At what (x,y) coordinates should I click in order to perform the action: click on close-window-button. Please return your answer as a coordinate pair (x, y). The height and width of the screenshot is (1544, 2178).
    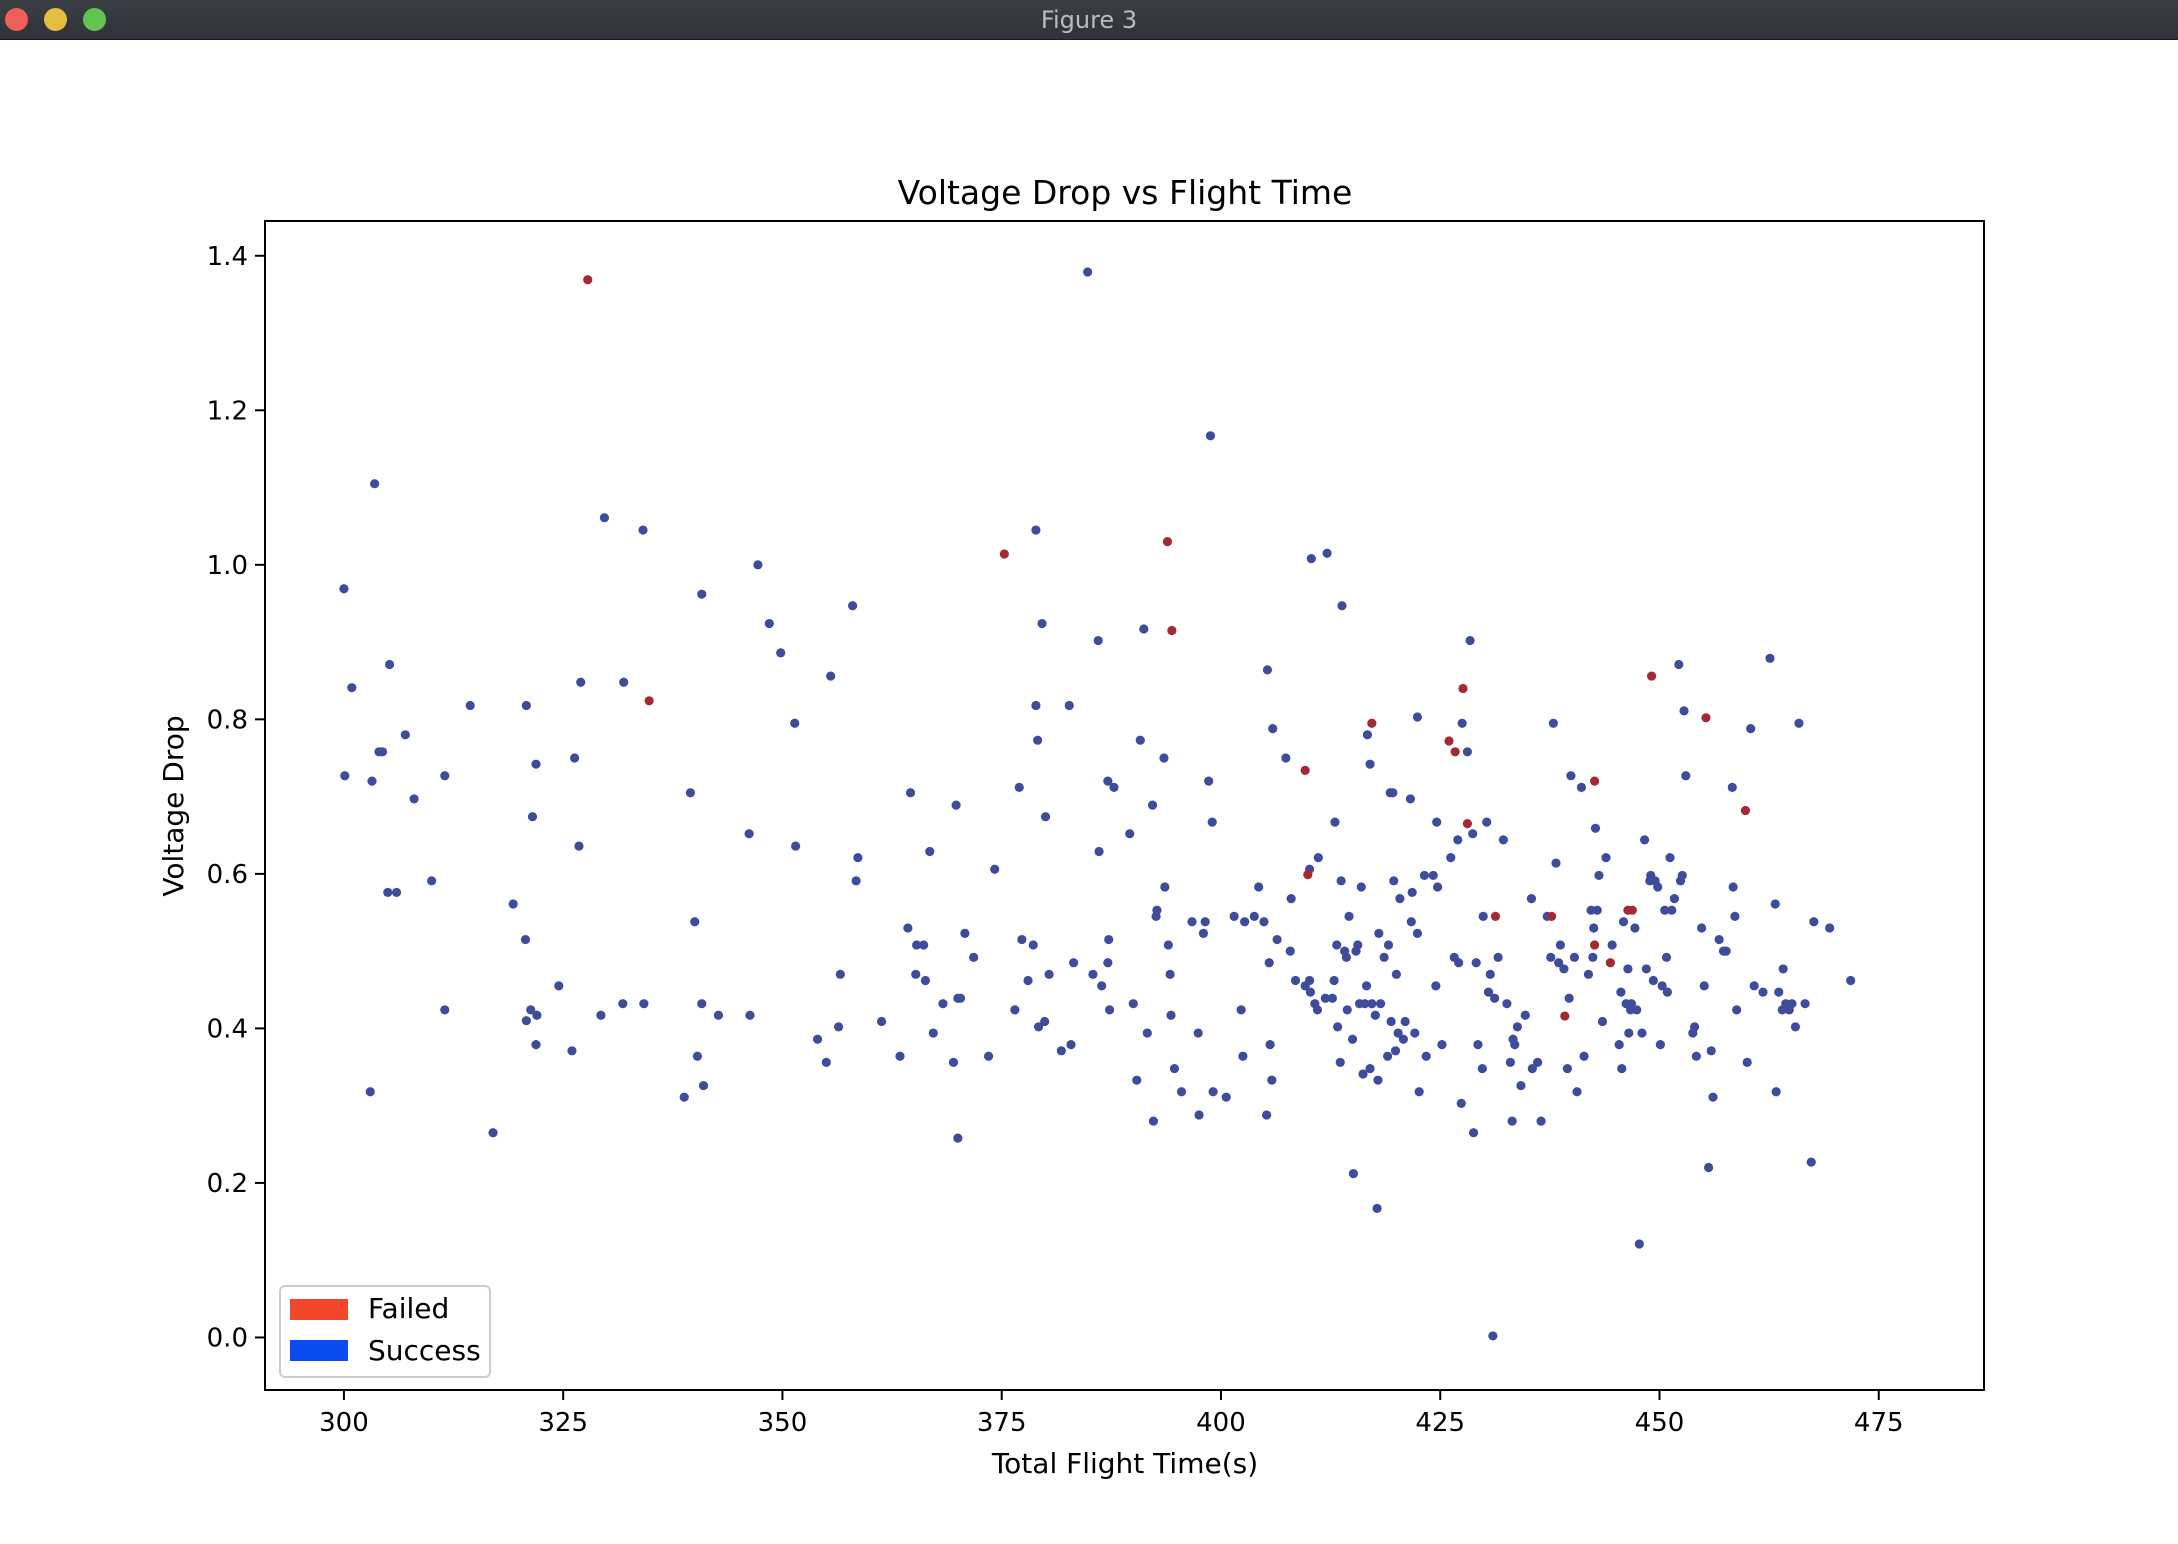
    Looking at the image, I should click on (16, 19).